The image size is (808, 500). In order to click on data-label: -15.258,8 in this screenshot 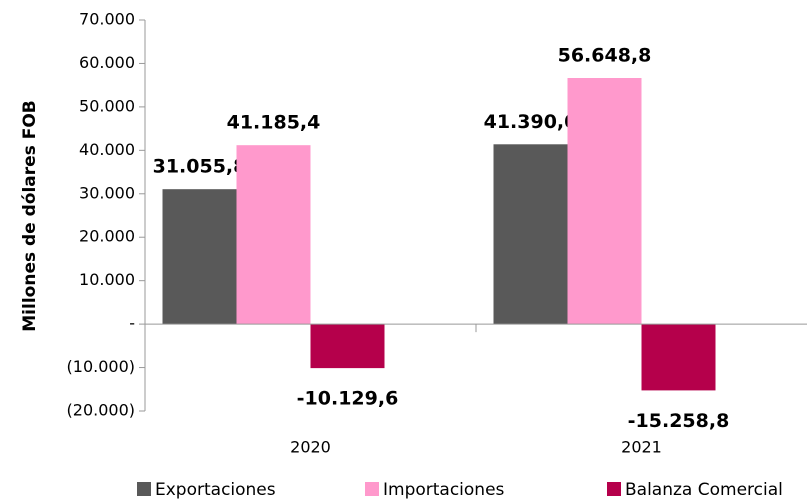, I will do `click(679, 421)`.